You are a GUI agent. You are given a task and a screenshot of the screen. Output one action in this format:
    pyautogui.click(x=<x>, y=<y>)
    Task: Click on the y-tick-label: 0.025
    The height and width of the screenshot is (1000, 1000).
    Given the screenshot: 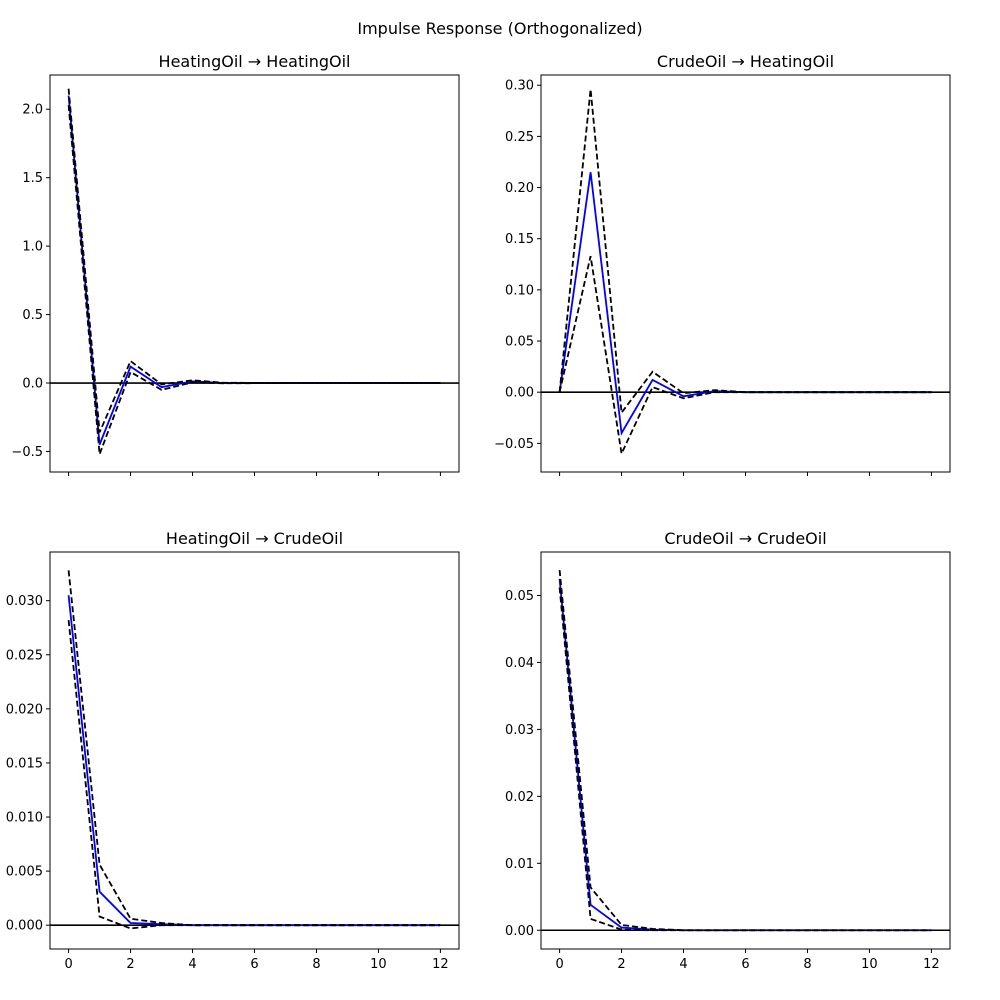 What is the action you would take?
    pyautogui.click(x=24, y=655)
    